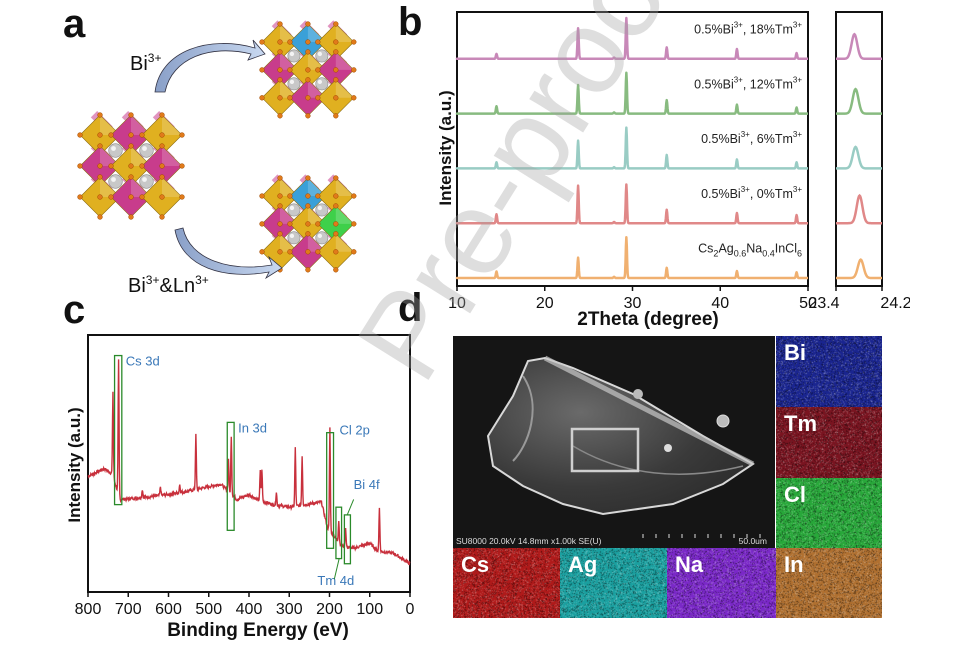 The width and height of the screenshot is (961, 653). What do you see at coordinates (823, 303) in the screenshot?
I see `xrd-inset-tick-label: 23.4` at bounding box center [823, 303].